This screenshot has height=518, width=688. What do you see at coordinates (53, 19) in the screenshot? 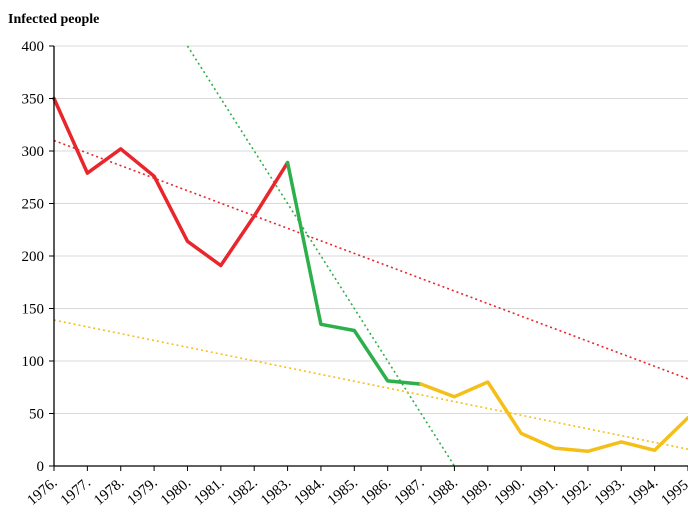
I see `y-axis-title: Infected people` at bounding box center [53, 19].